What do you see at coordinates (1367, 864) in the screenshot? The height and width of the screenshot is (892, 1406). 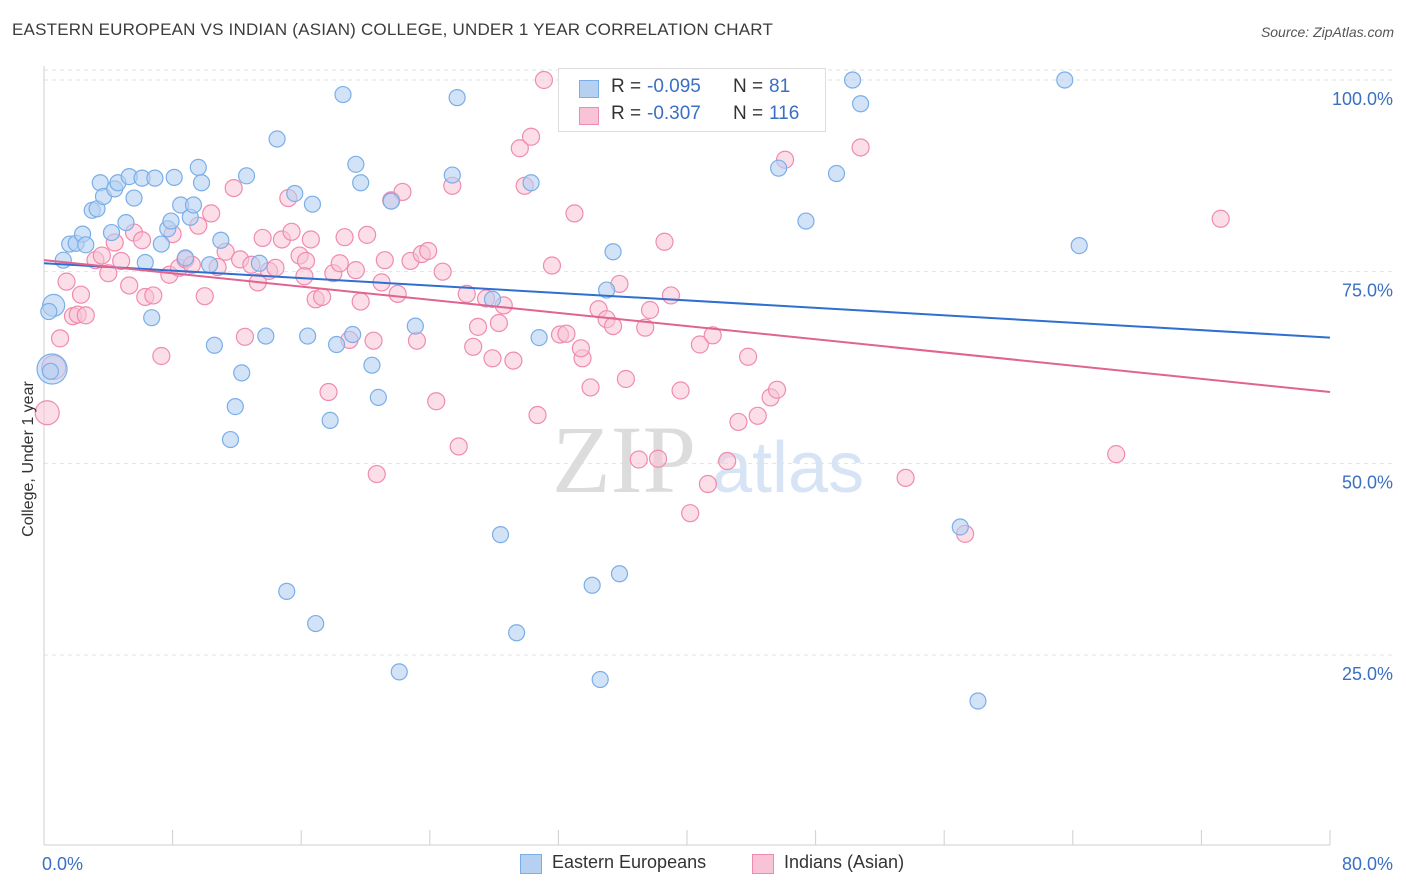 I see `x-tick-label: 80.0%` at bounding box center [1367, 864].